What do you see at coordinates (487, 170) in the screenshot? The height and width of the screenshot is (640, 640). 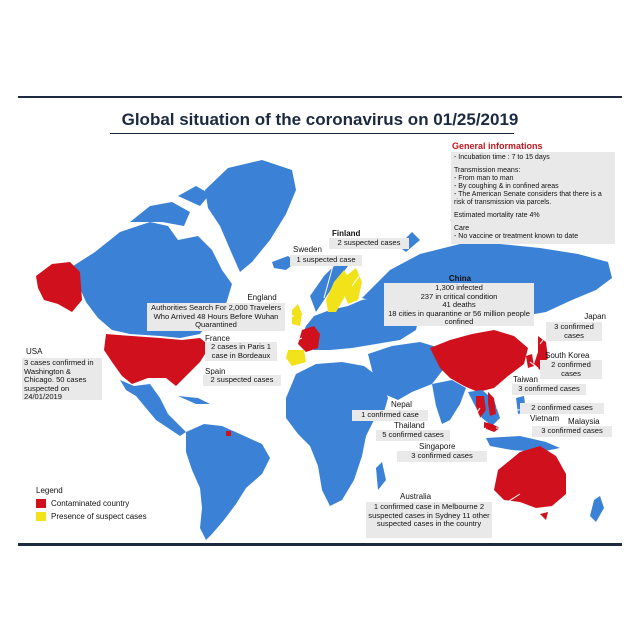 I see `transmission-heading: Transmission means:` at bounding box center [487, 170].